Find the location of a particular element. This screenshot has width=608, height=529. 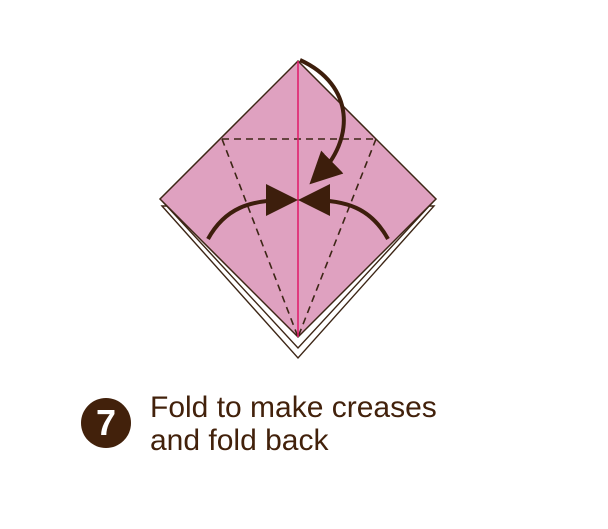

step-instruction: Fold to make creases and fold back is located at coordinates (293, 424).